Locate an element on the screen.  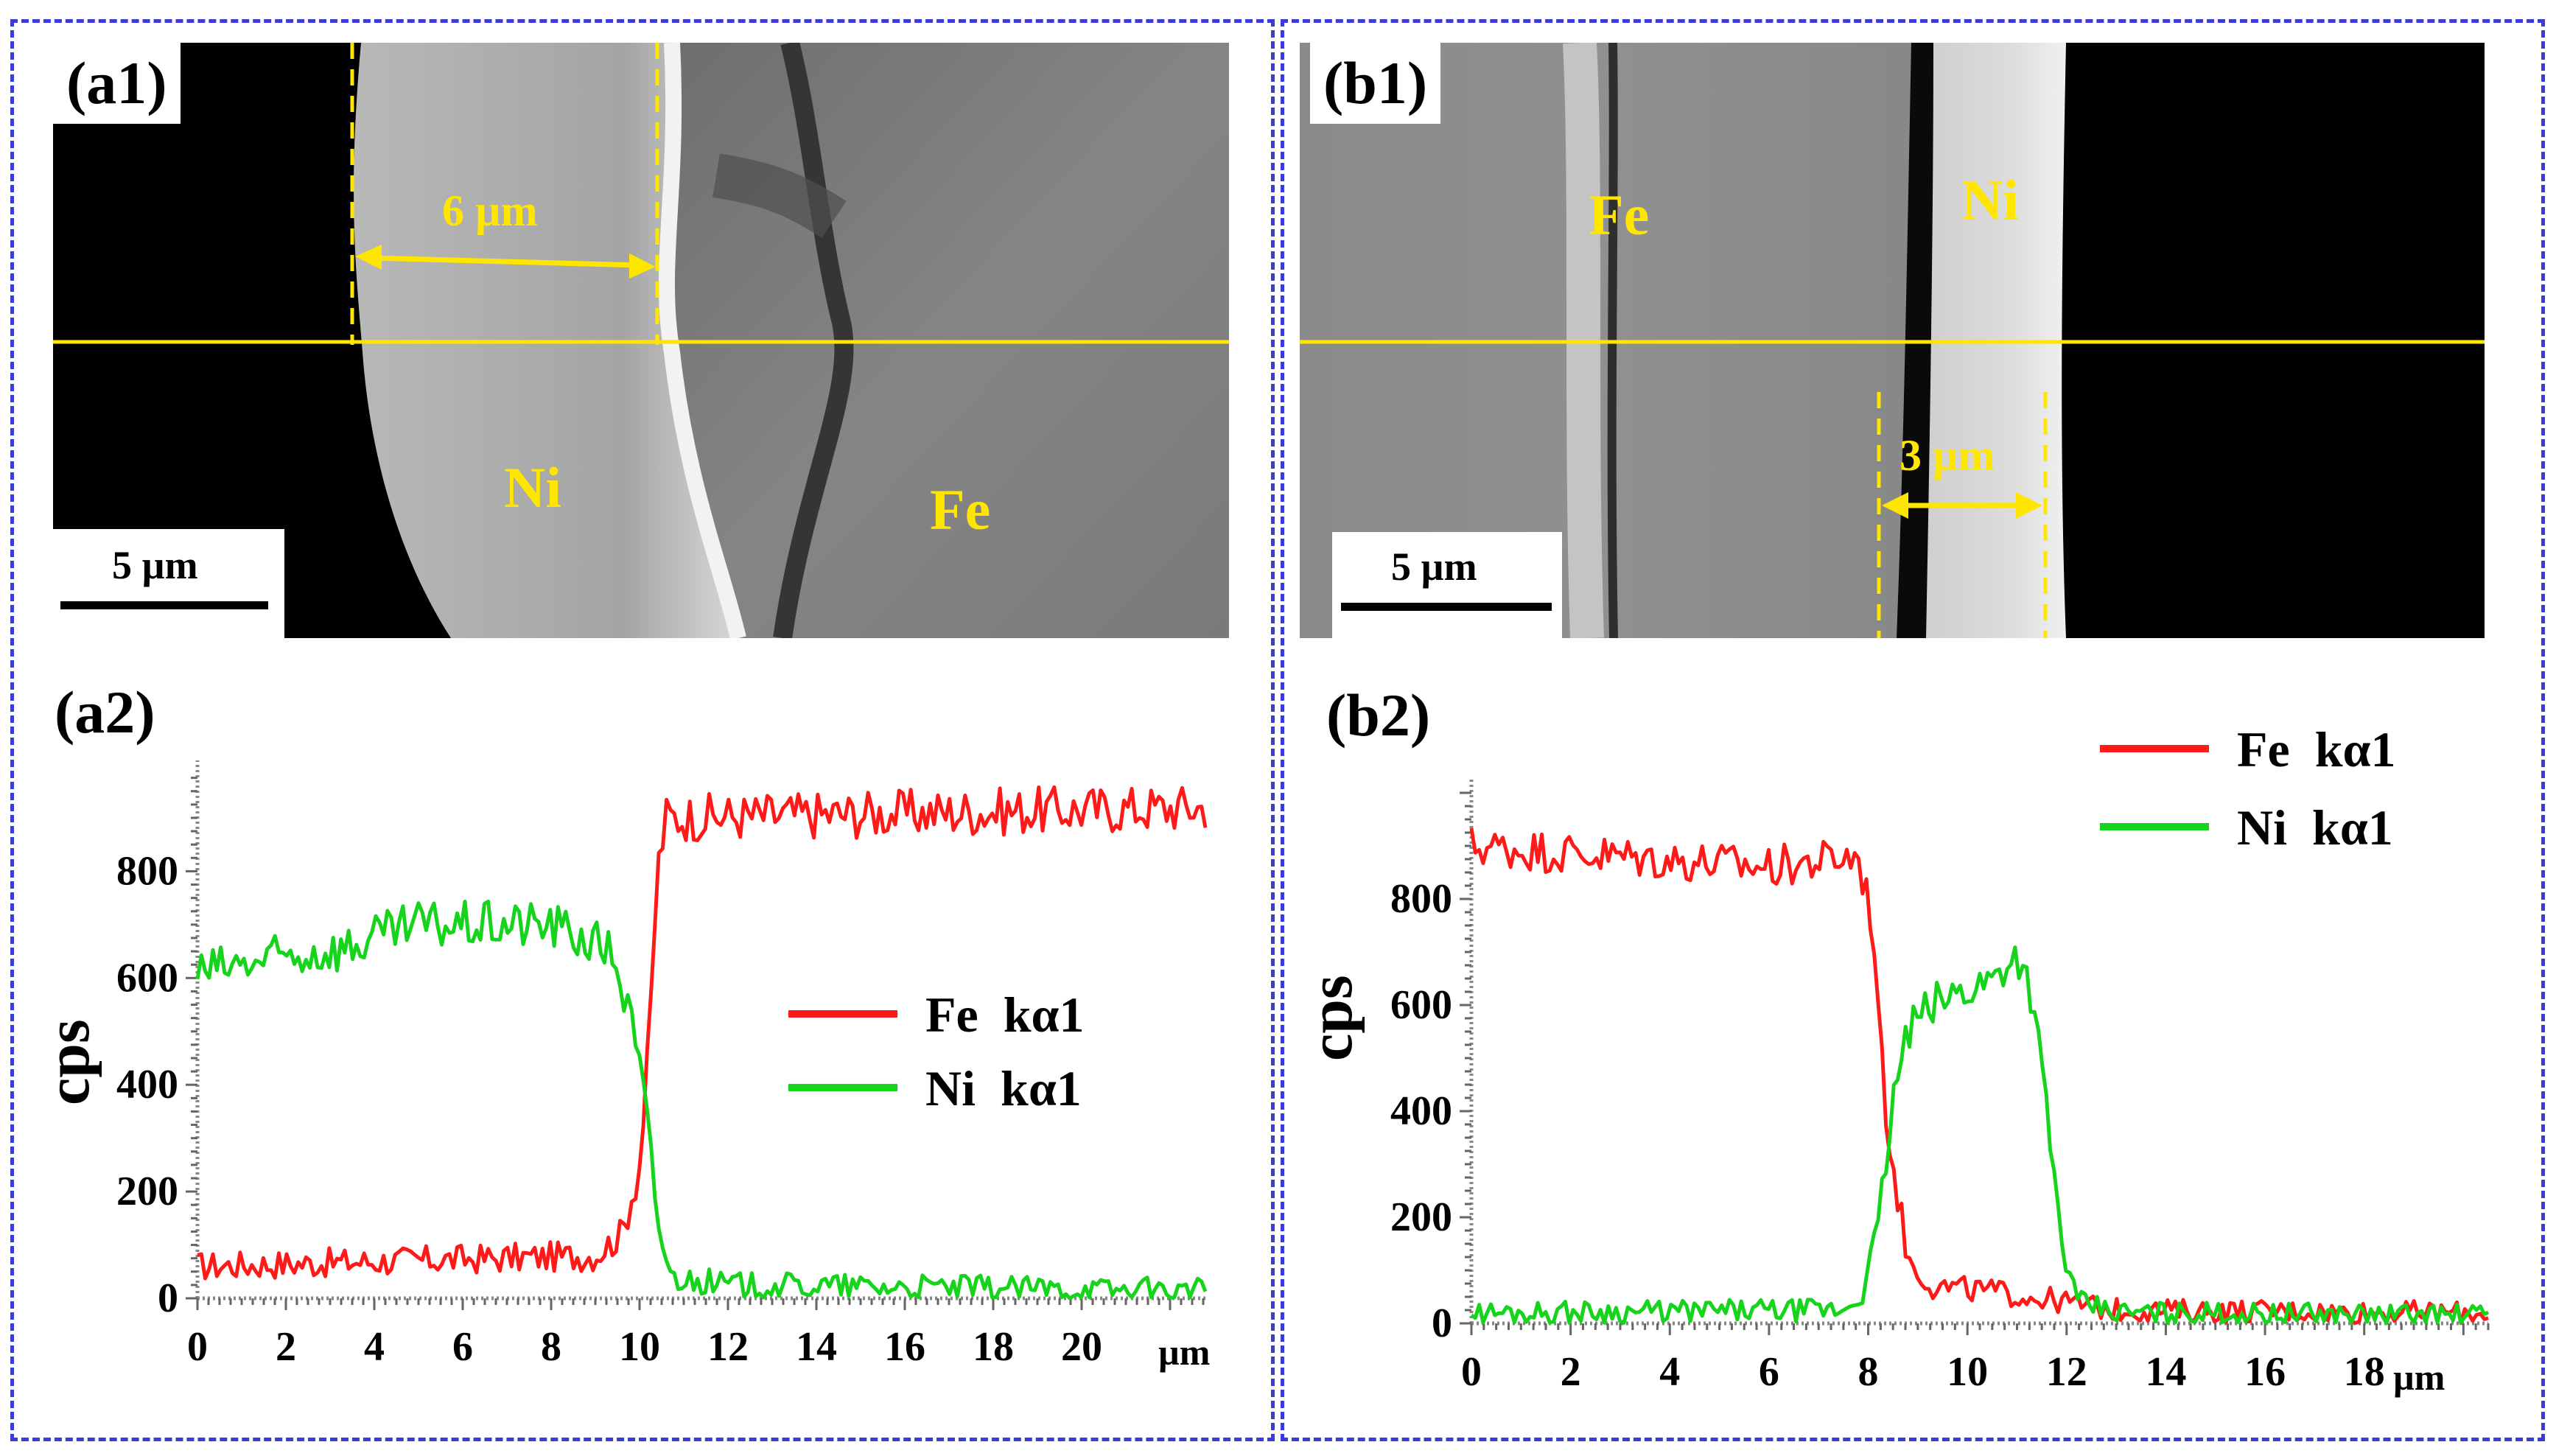
arrowhead-left-a1 is located at coordinates (369, 257).